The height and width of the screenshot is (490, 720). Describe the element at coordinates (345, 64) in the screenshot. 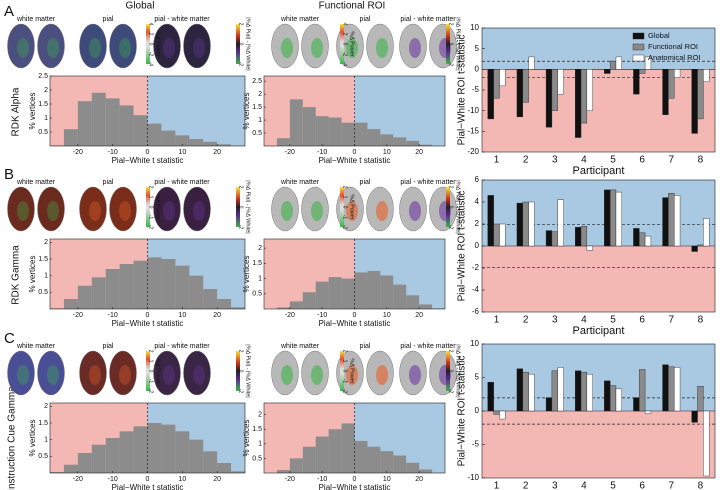

I see `colorbar-tick: -4` at that location.